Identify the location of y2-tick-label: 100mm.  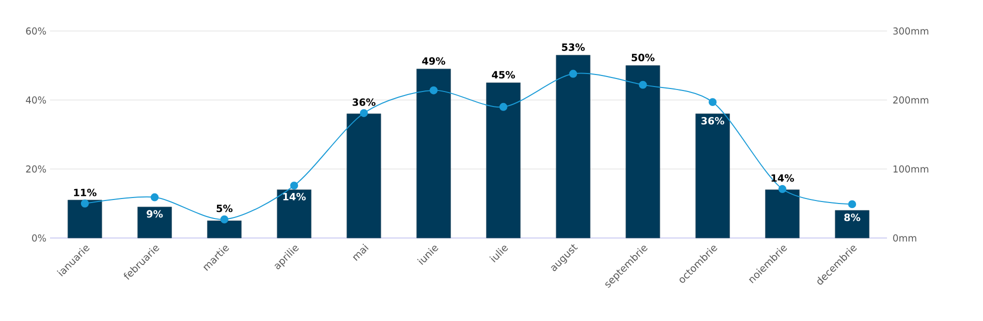
(911, 169).